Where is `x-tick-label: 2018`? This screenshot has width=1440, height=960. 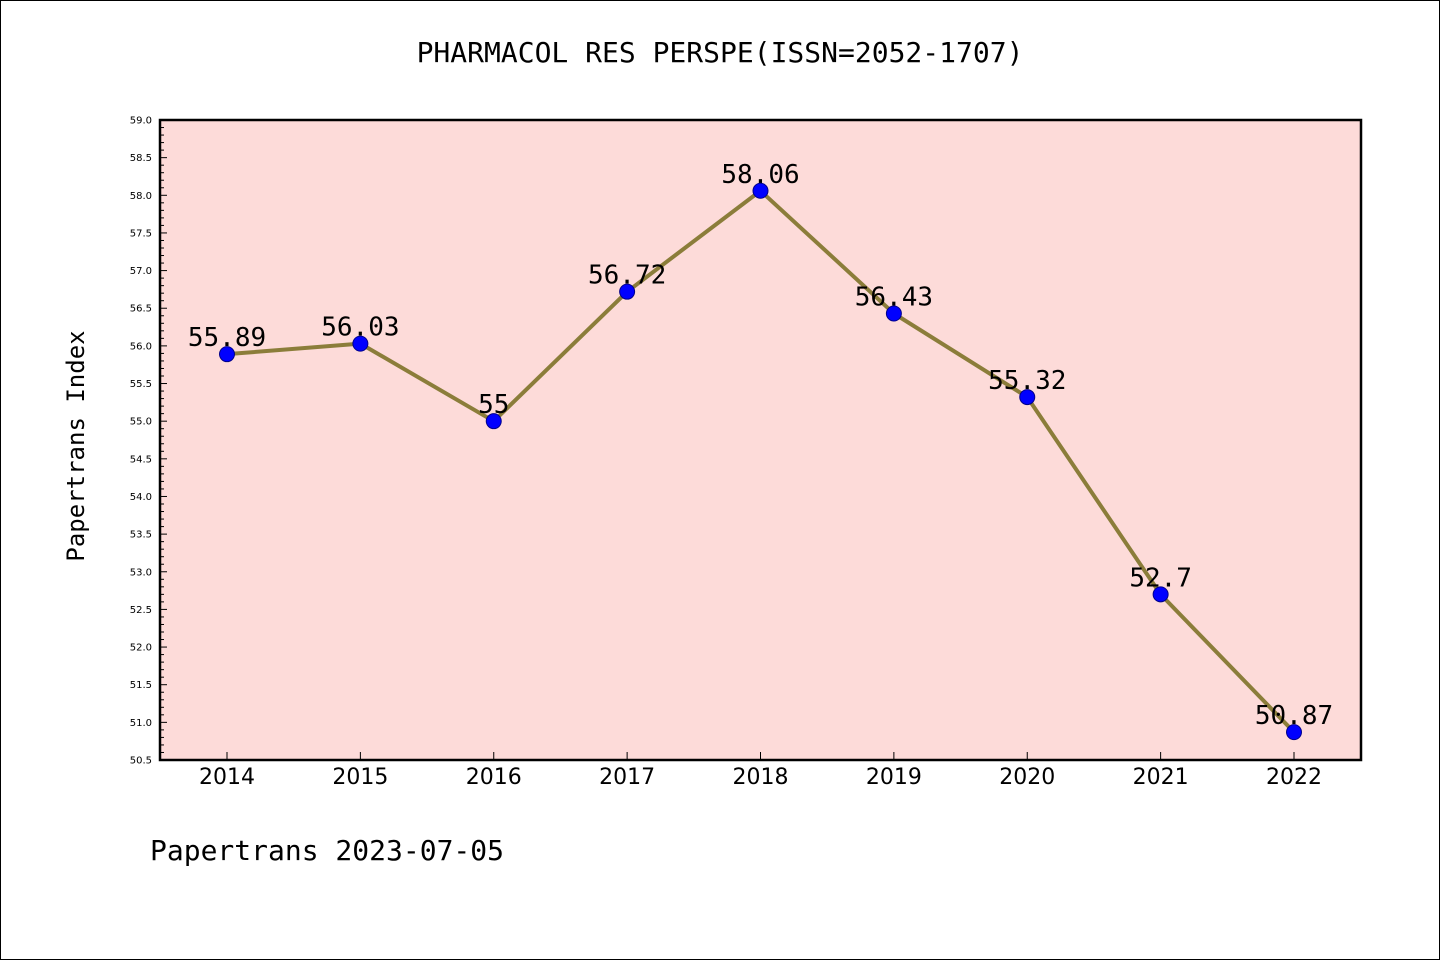
x-tick-label: 2018 is located at coordinates (761, 777).